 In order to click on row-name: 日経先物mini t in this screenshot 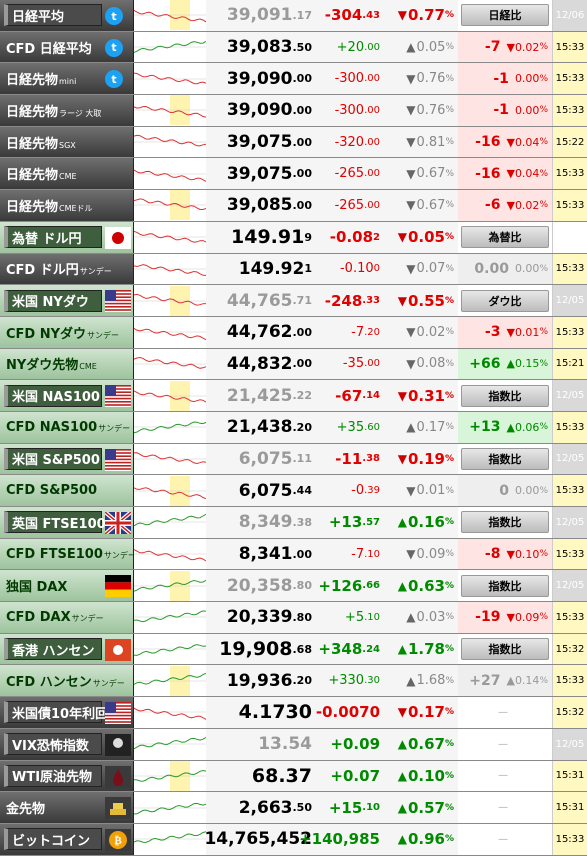, I will do `click(67, 79)`.